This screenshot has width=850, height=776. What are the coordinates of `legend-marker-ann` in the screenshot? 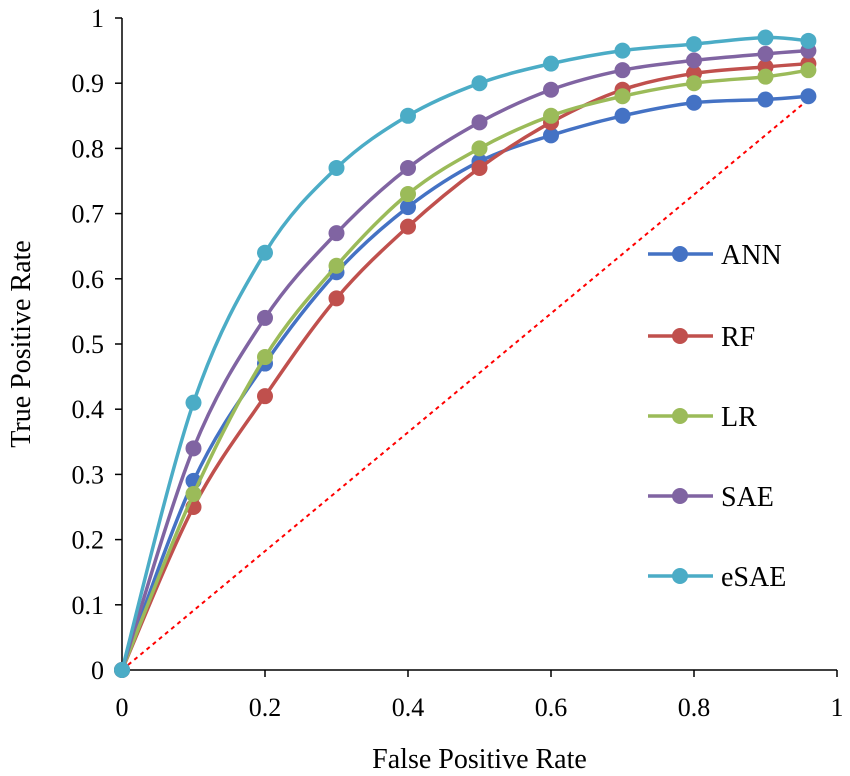 It's located at (680, 254).